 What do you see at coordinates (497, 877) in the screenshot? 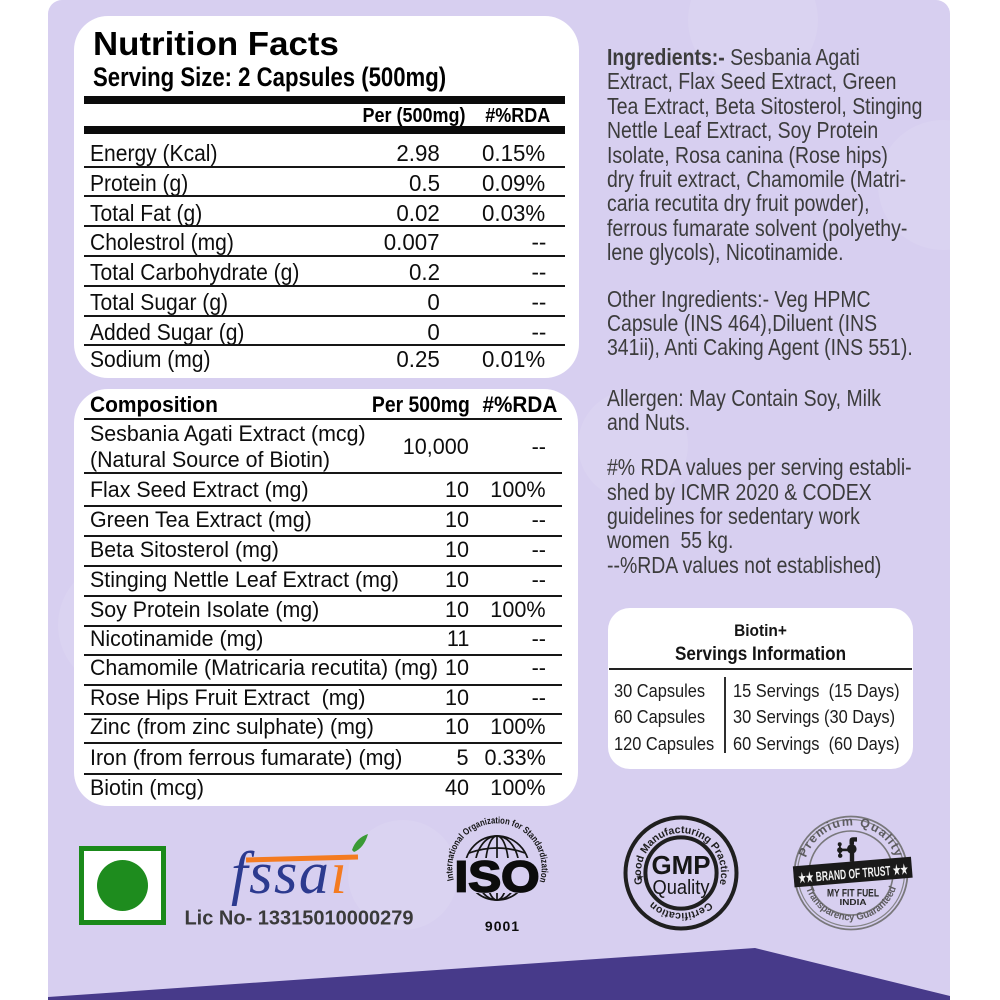
I see `svg-text: ISO` at bounding box center [497, 877].